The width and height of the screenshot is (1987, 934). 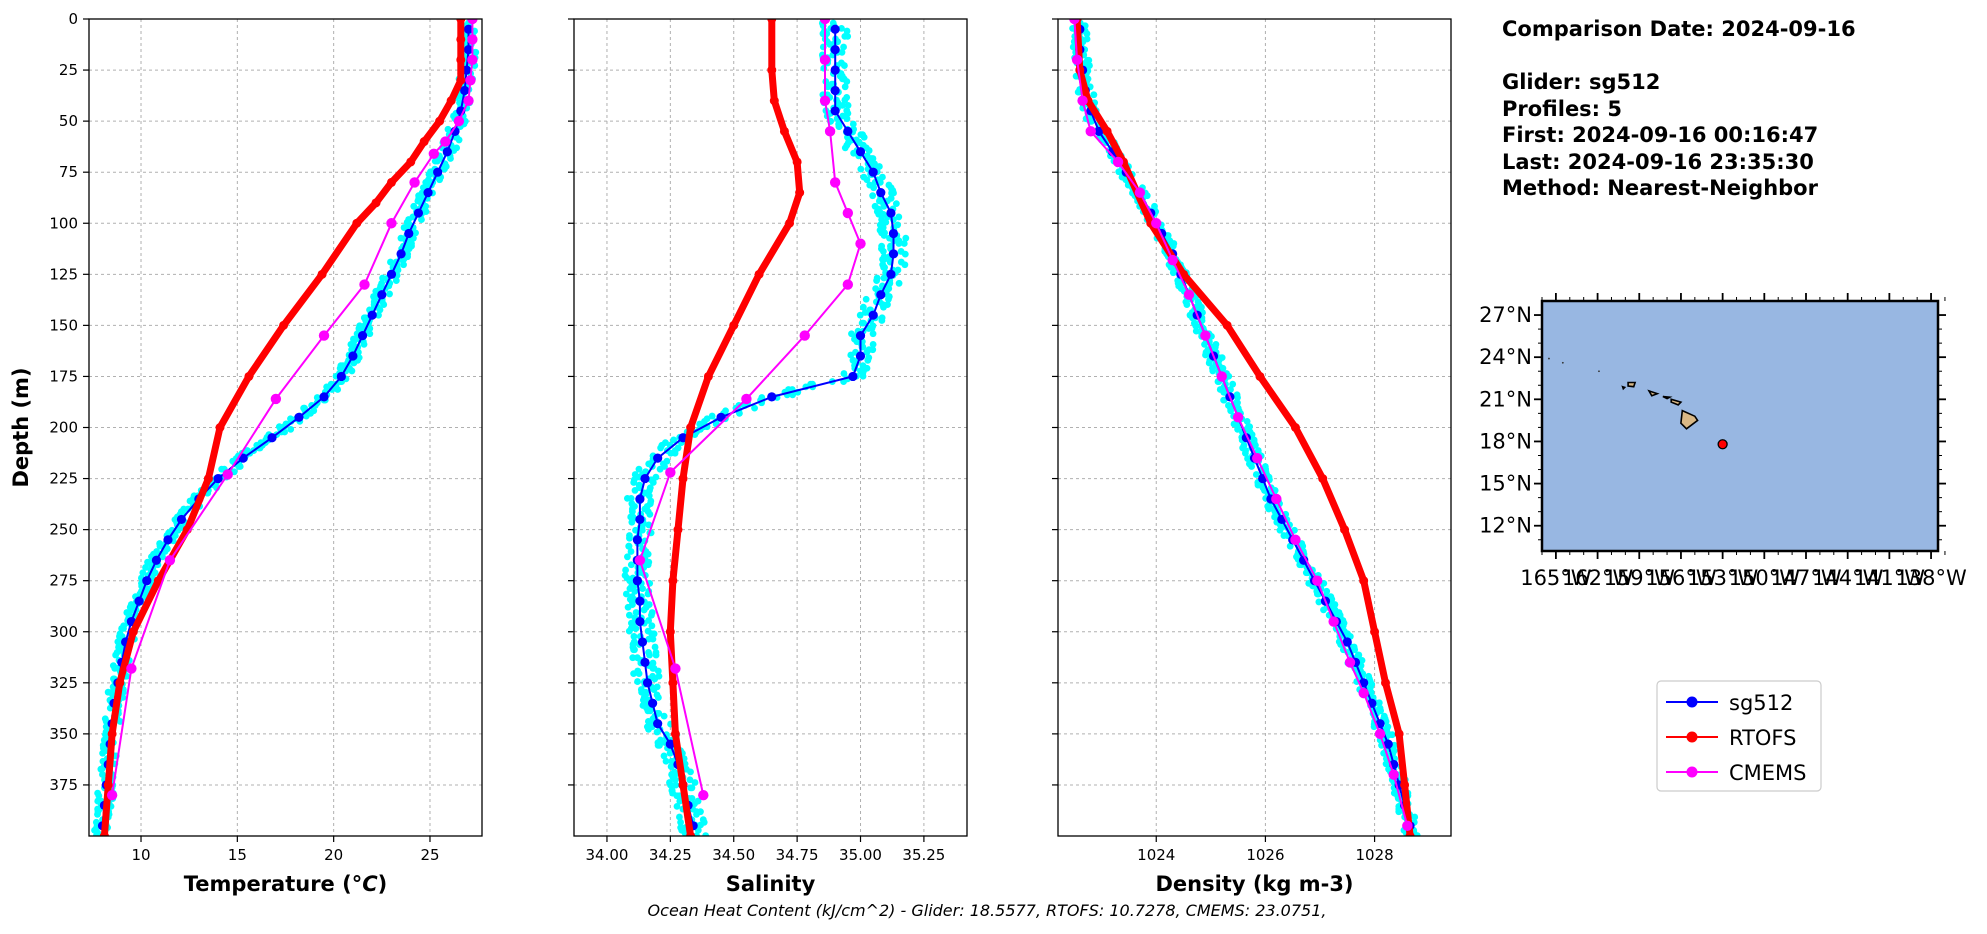 I want to click on x-tick-label: 35.00, so click(x=860, y=855).